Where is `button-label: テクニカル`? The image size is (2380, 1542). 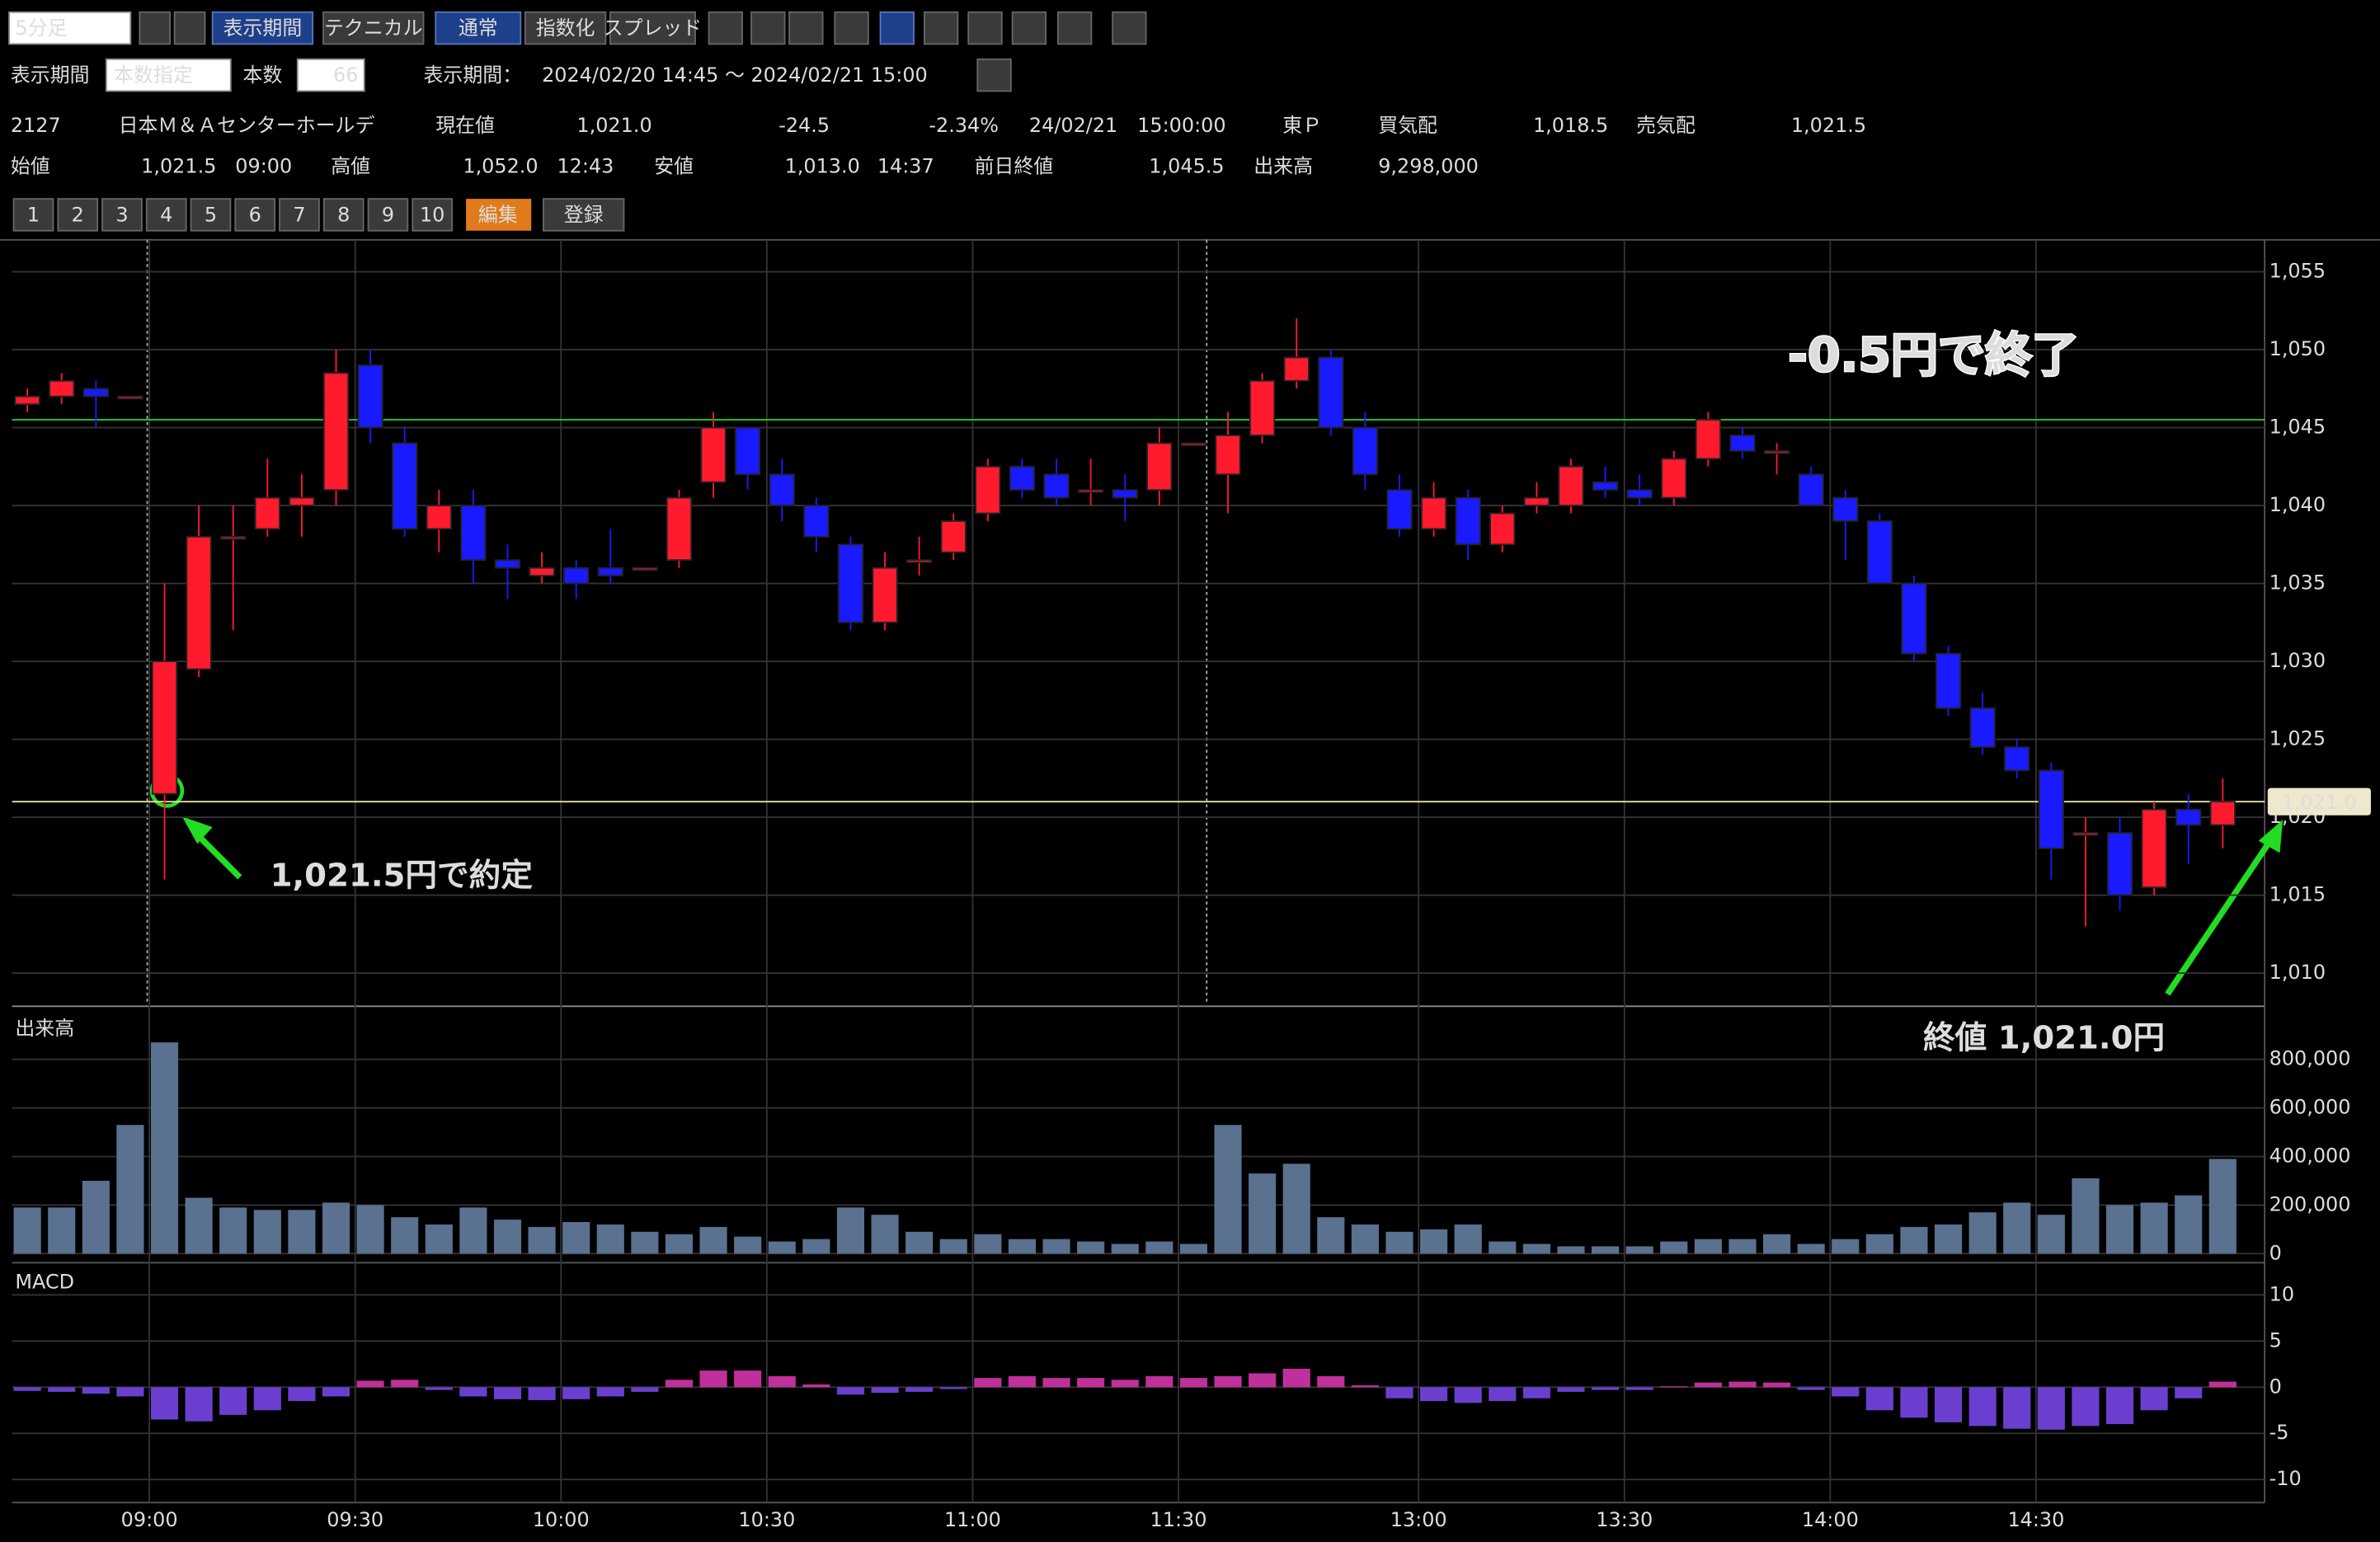 button-label: テクニカル is located at coordinates (373, 28).